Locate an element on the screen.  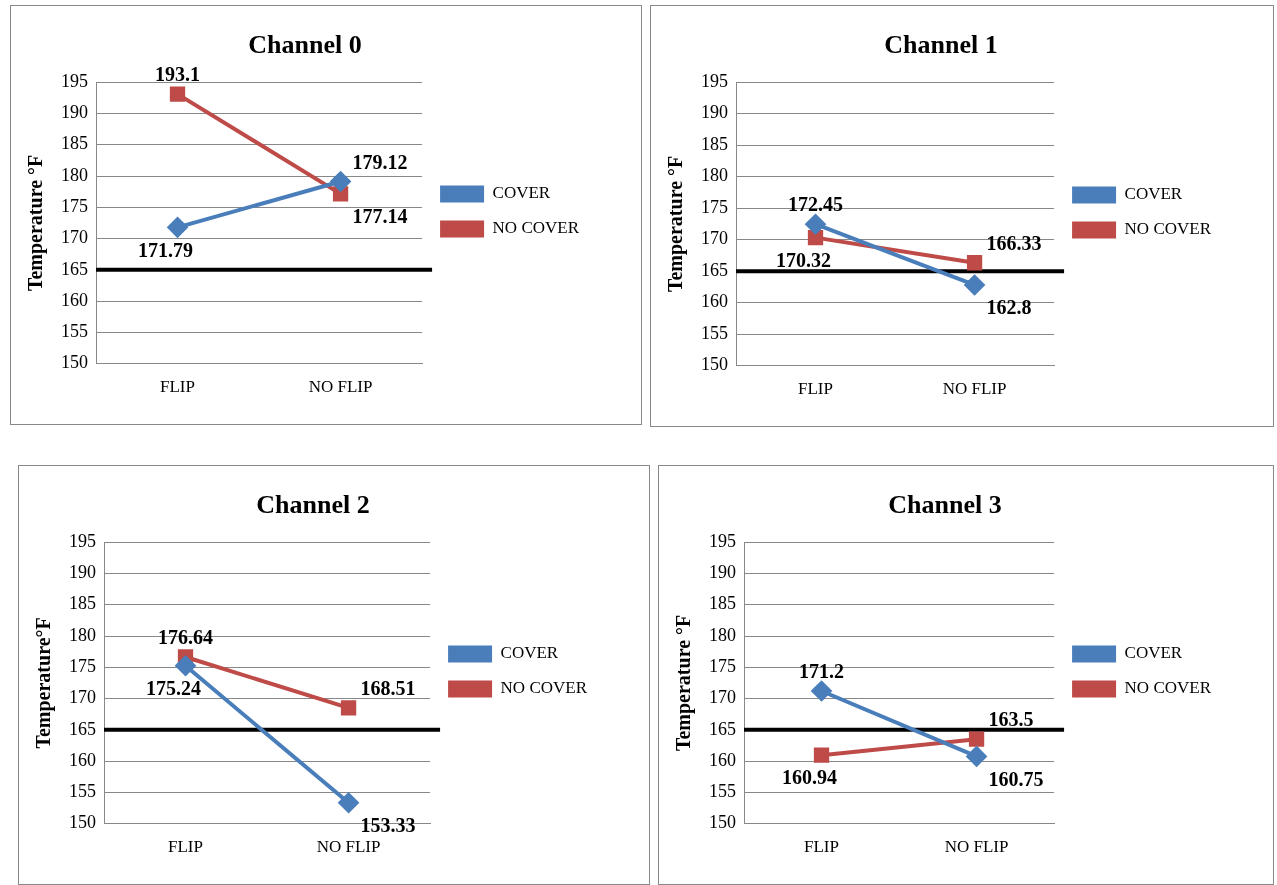
chart-title: Channel 0 is located at coordinates (305, 45).